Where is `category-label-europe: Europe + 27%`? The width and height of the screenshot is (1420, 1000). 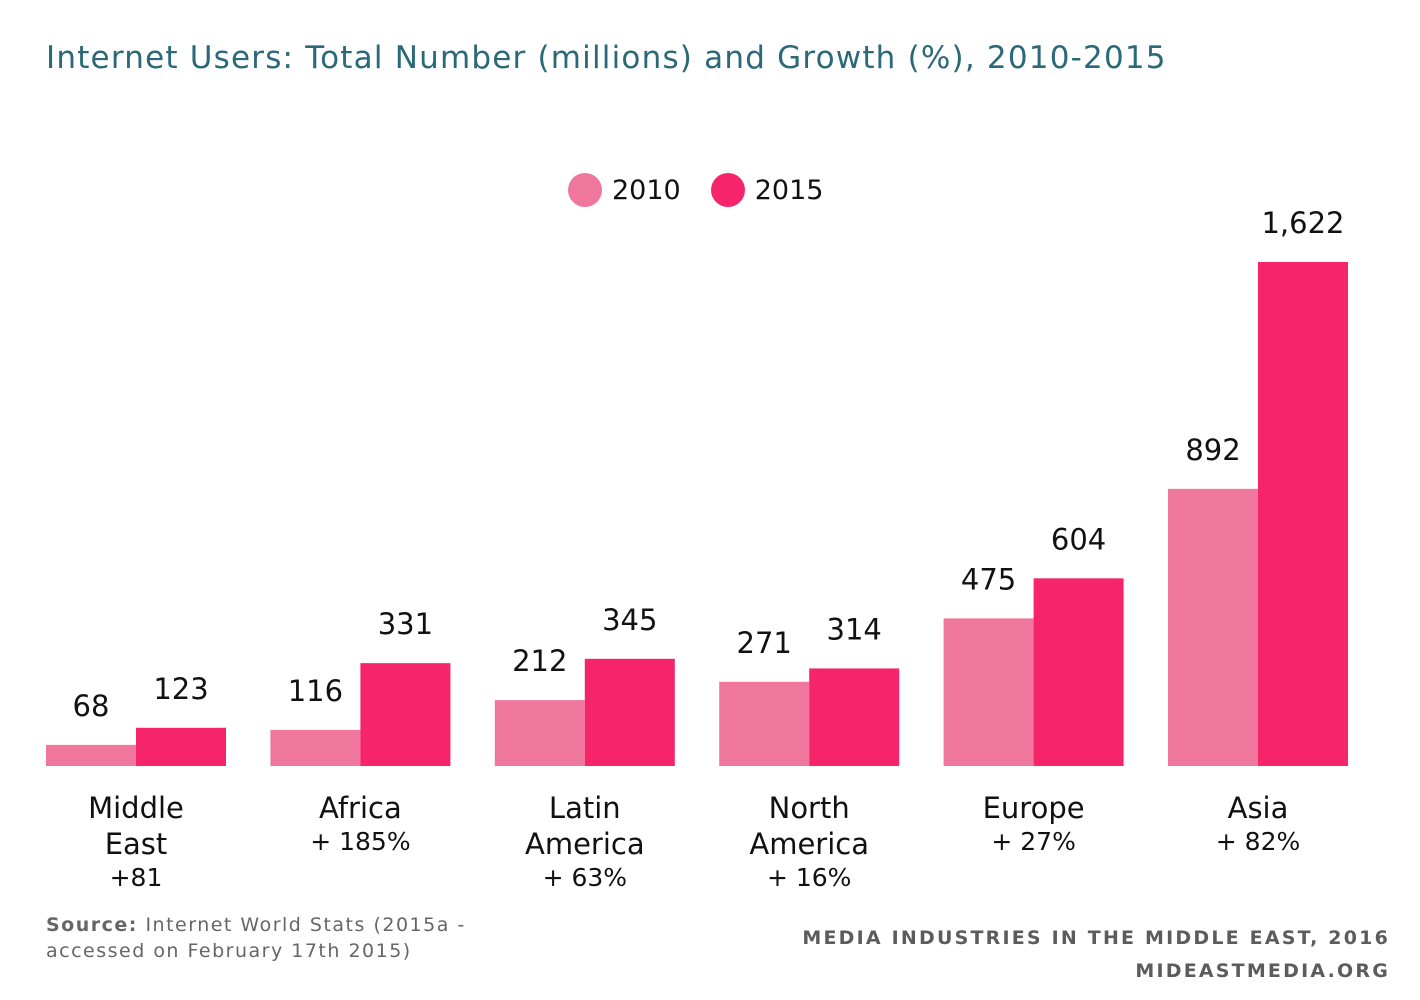
category-label-europe: Europe + 27% is located at coordinates (1034, 824).